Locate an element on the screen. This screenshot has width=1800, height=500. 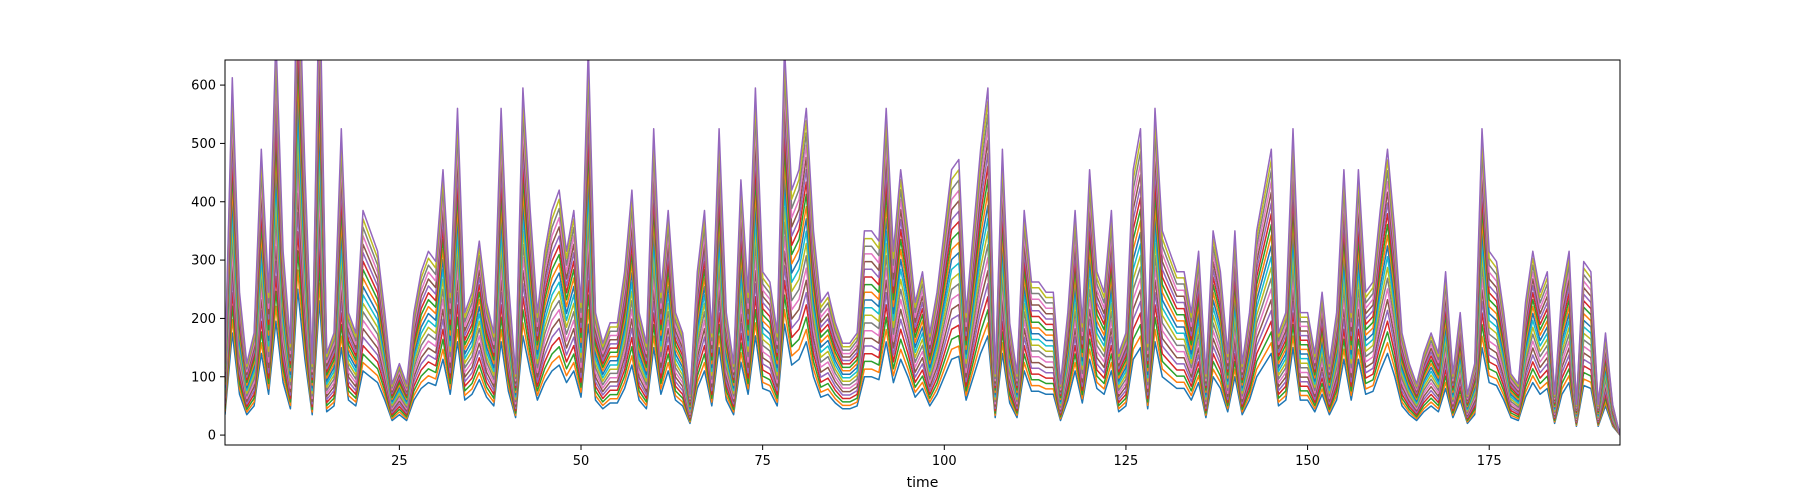
x-tick-label: 25 is located at coordinates (399, 461).